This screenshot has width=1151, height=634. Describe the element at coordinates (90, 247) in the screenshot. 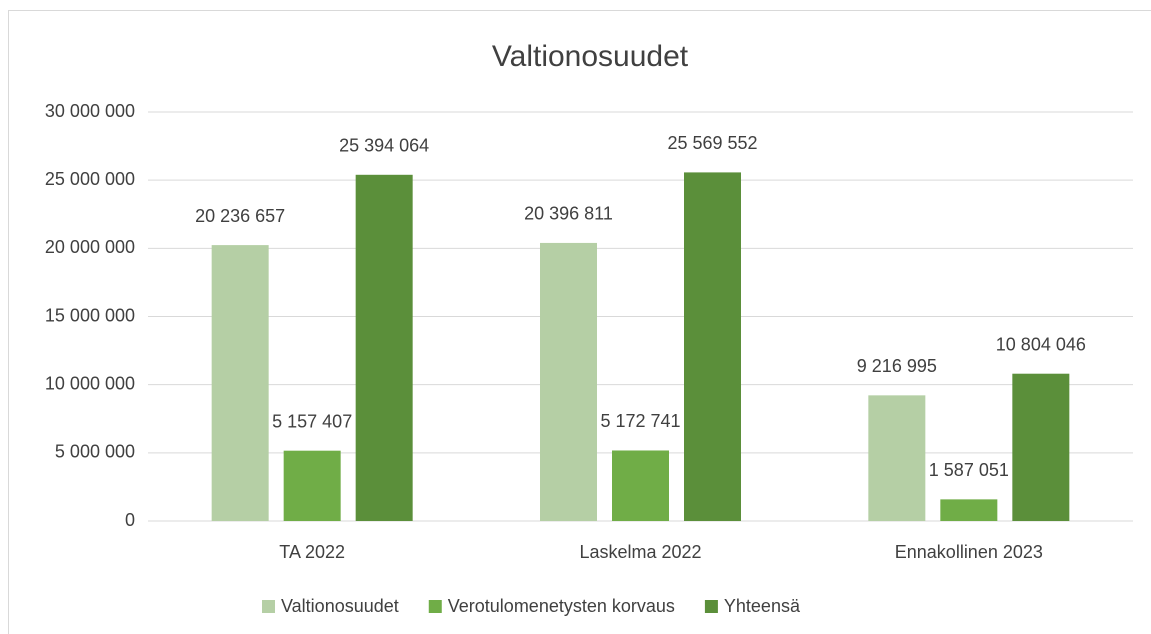

I see `y-tick-label: 20 000 000` at that location.